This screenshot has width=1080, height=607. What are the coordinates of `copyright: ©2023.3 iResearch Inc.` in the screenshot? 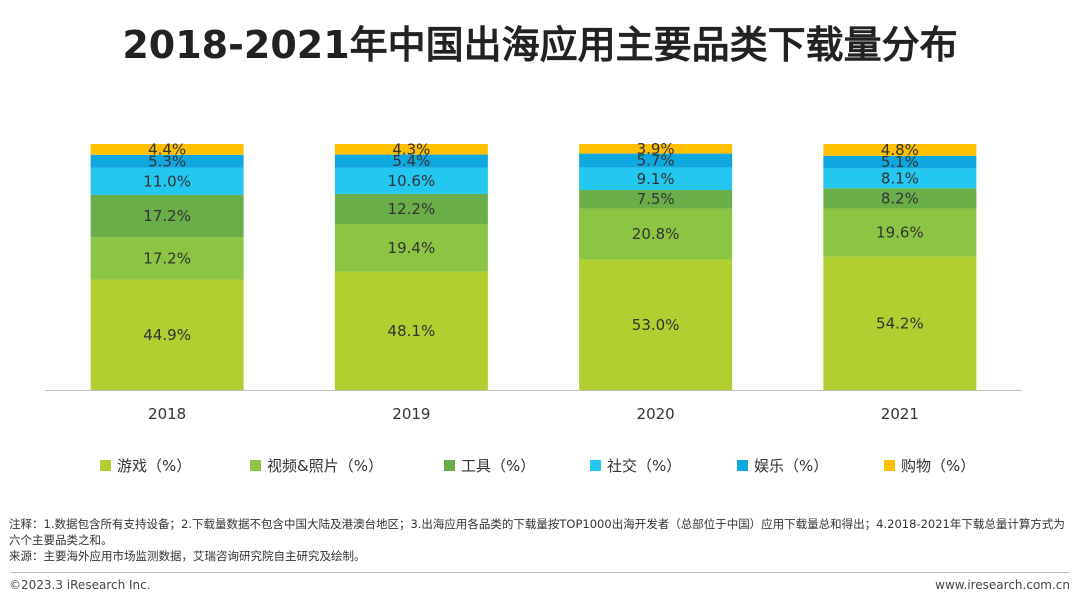 It's located at (80, 585).